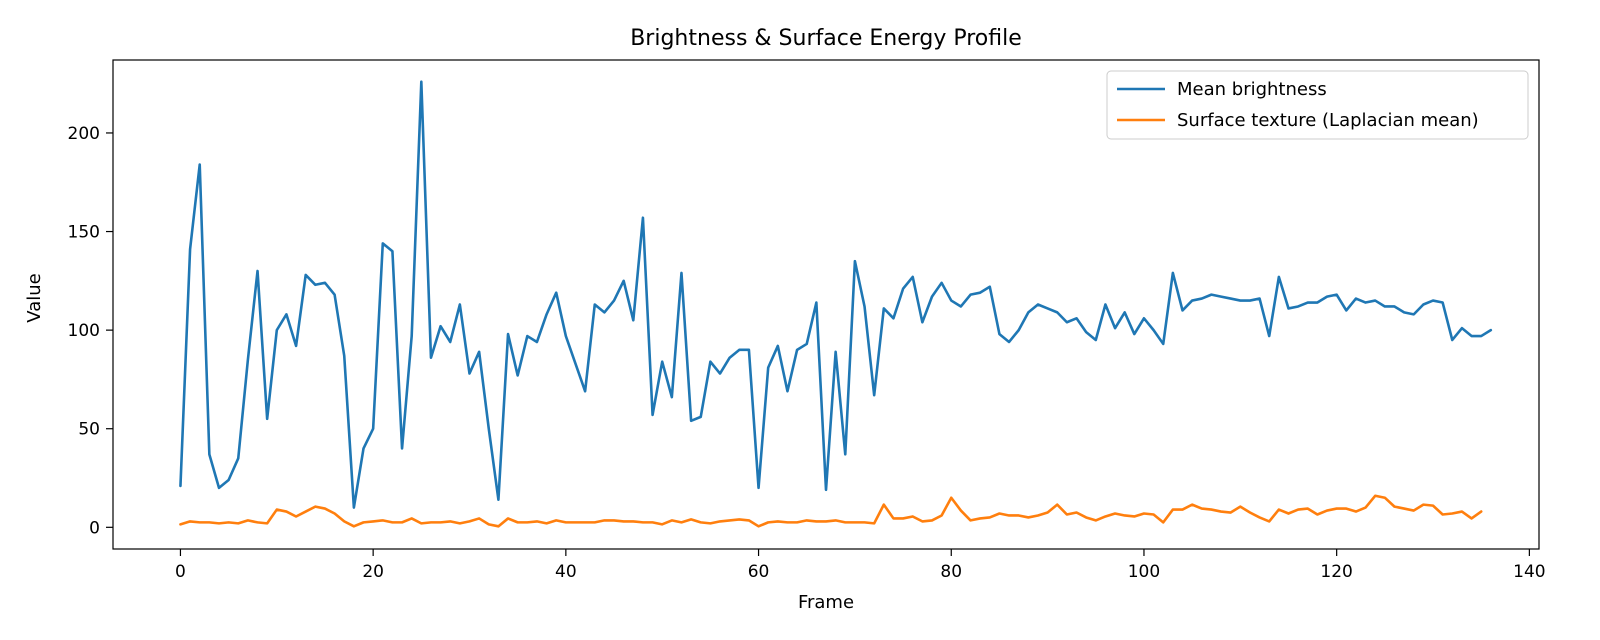 The width and height of the screenshot is (1600, 640). I want to click on legend-box, so click(1317, 105).